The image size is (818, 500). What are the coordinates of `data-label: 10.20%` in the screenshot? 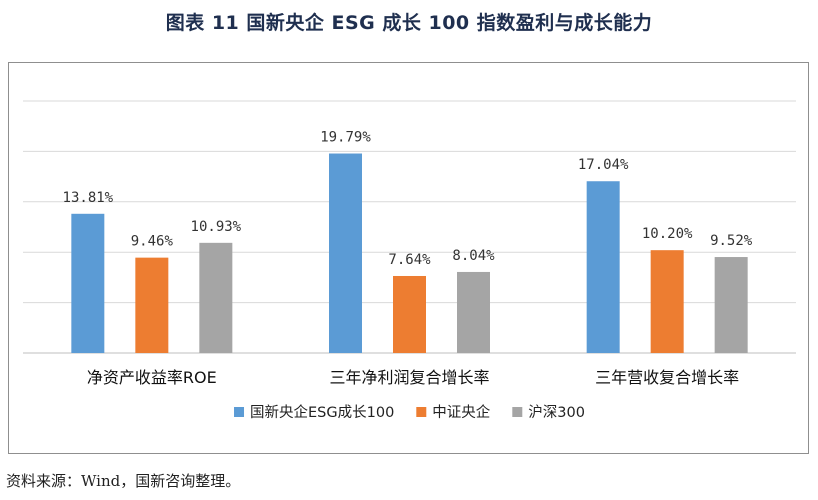 It's located at (667, 234).